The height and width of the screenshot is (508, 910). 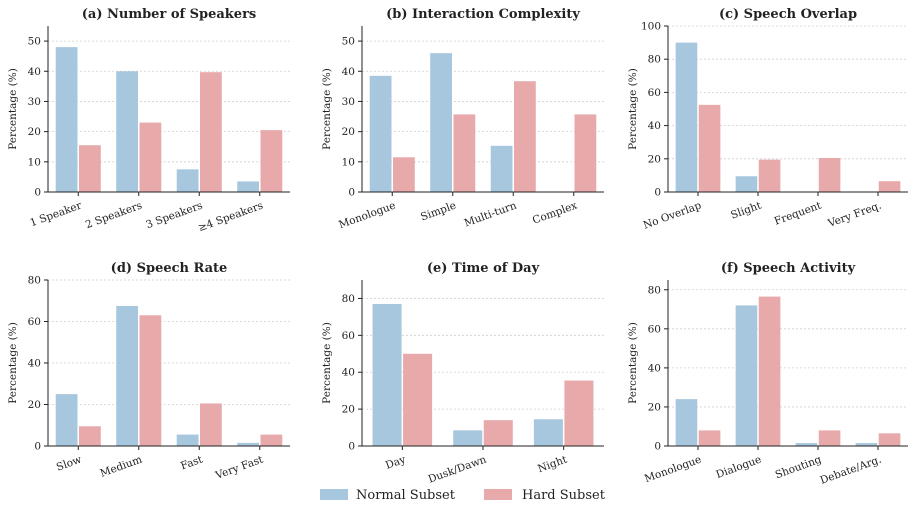 I want to click on x-tick-label: Slight, so click(x=746, y=210).